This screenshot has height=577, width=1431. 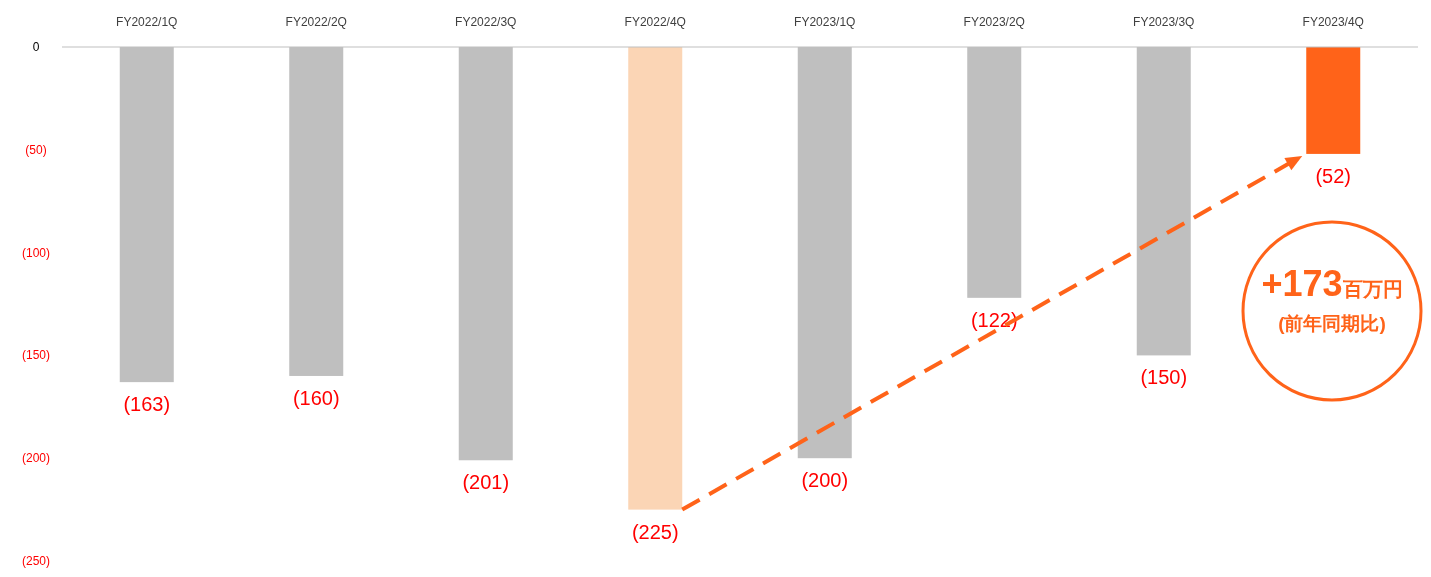 What do you see at coordinates (825, 480) in the screenshot?
I see `data-label: (200)` at bounding box center [825, 480].